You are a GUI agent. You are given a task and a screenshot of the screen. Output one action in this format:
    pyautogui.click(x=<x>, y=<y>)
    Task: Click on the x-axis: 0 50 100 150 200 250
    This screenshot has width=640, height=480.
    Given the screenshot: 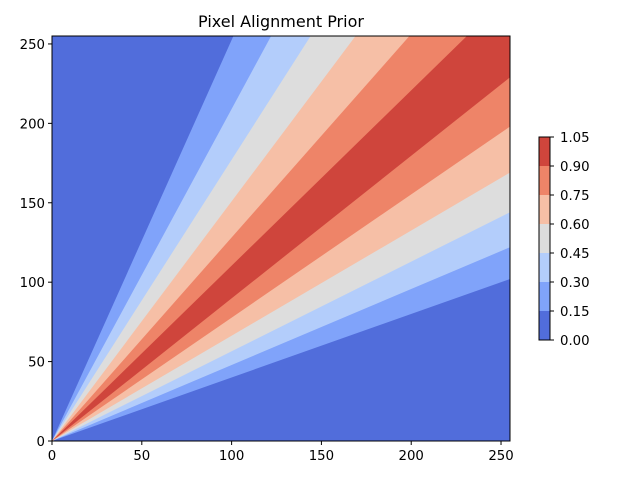 What is the action you would take?
    pyautogui.click(x=281, y=452)
    